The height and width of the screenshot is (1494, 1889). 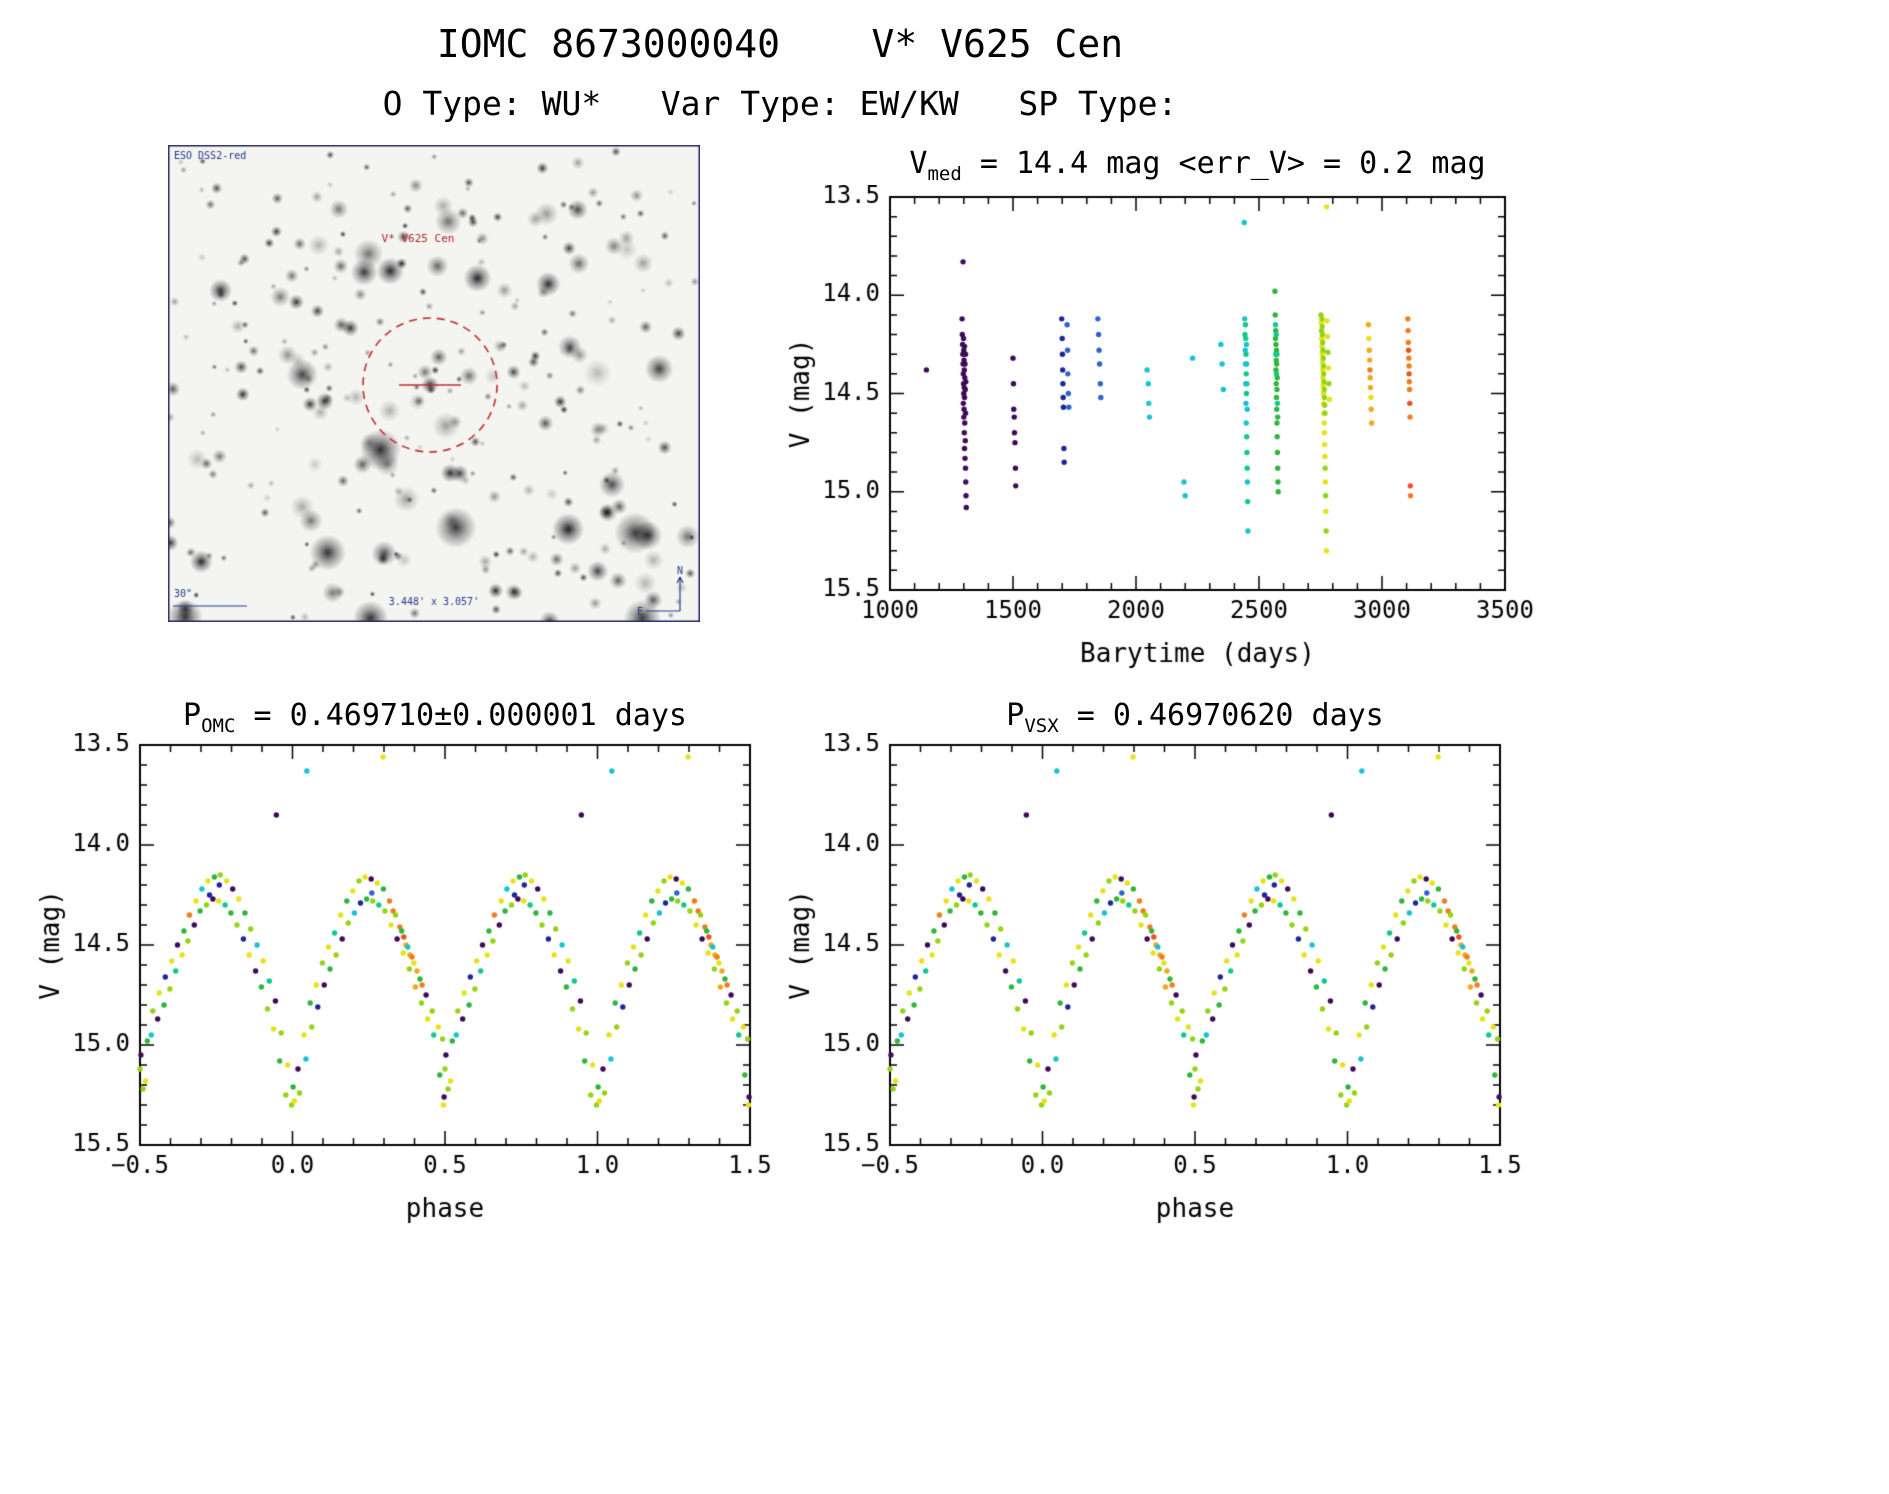 I want to click on phase-vsx-title-base: P, so click(x=1015, y=715).